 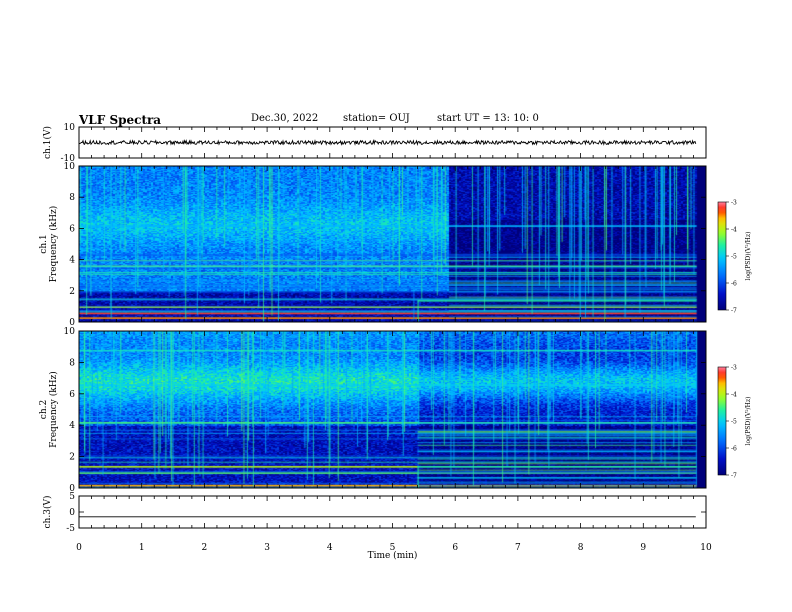 I want to click on colorbar-ch1-tick-label: -6, so click(x=734, y=284).